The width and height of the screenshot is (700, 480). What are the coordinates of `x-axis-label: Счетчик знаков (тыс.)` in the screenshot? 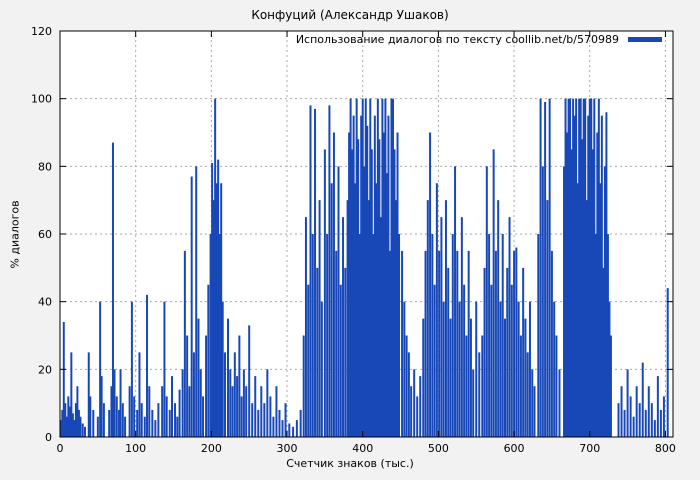 It's located at (350, 463).